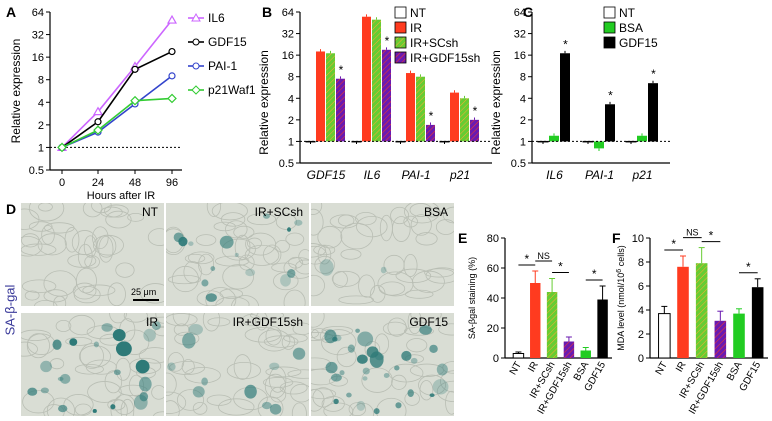 The height and width of the screenshot is (421, 772). I want to click on f-annotation: *, so click(748, 267).